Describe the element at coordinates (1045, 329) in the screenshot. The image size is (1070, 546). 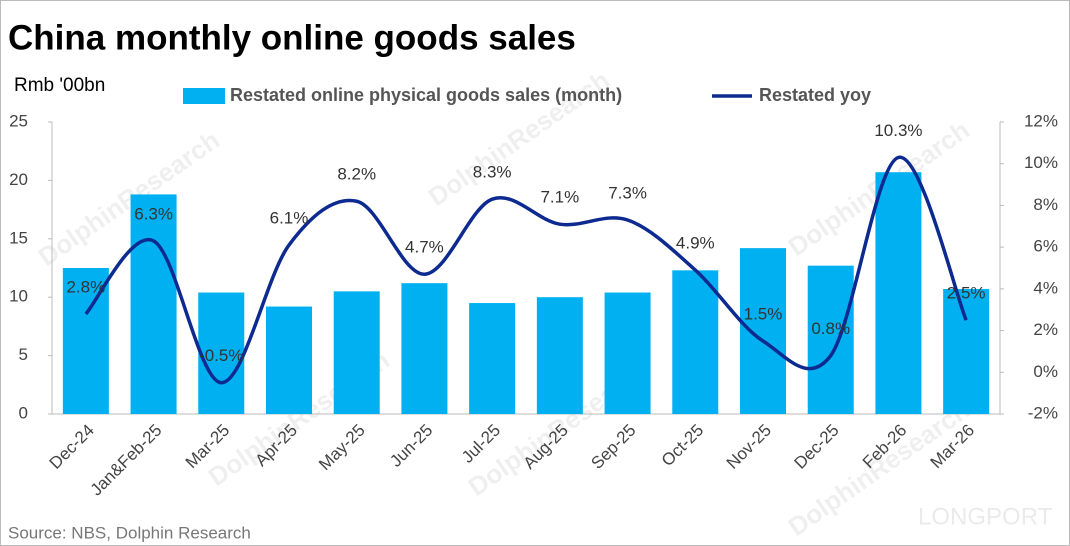
I see `y2-tick-label: 2%` at that location.